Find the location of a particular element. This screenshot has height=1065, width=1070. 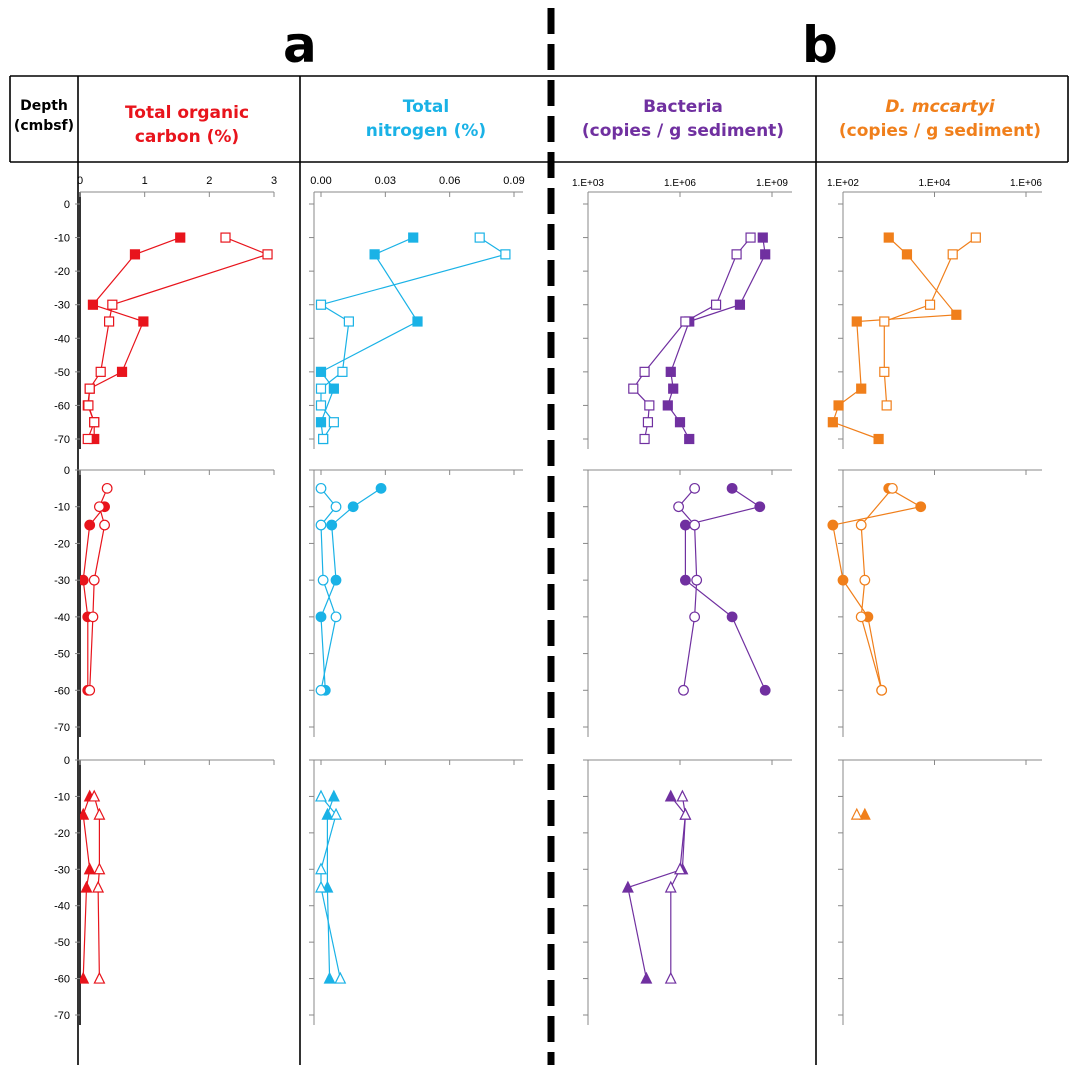

x-tick-label: 0.03 is located at coordinates (385, 181).